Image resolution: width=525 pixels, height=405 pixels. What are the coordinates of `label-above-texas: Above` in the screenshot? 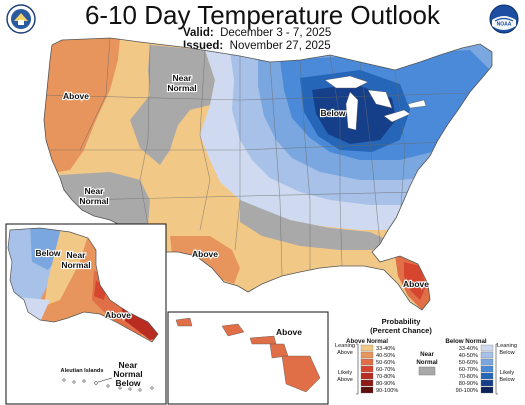 It's located at (205, 254).